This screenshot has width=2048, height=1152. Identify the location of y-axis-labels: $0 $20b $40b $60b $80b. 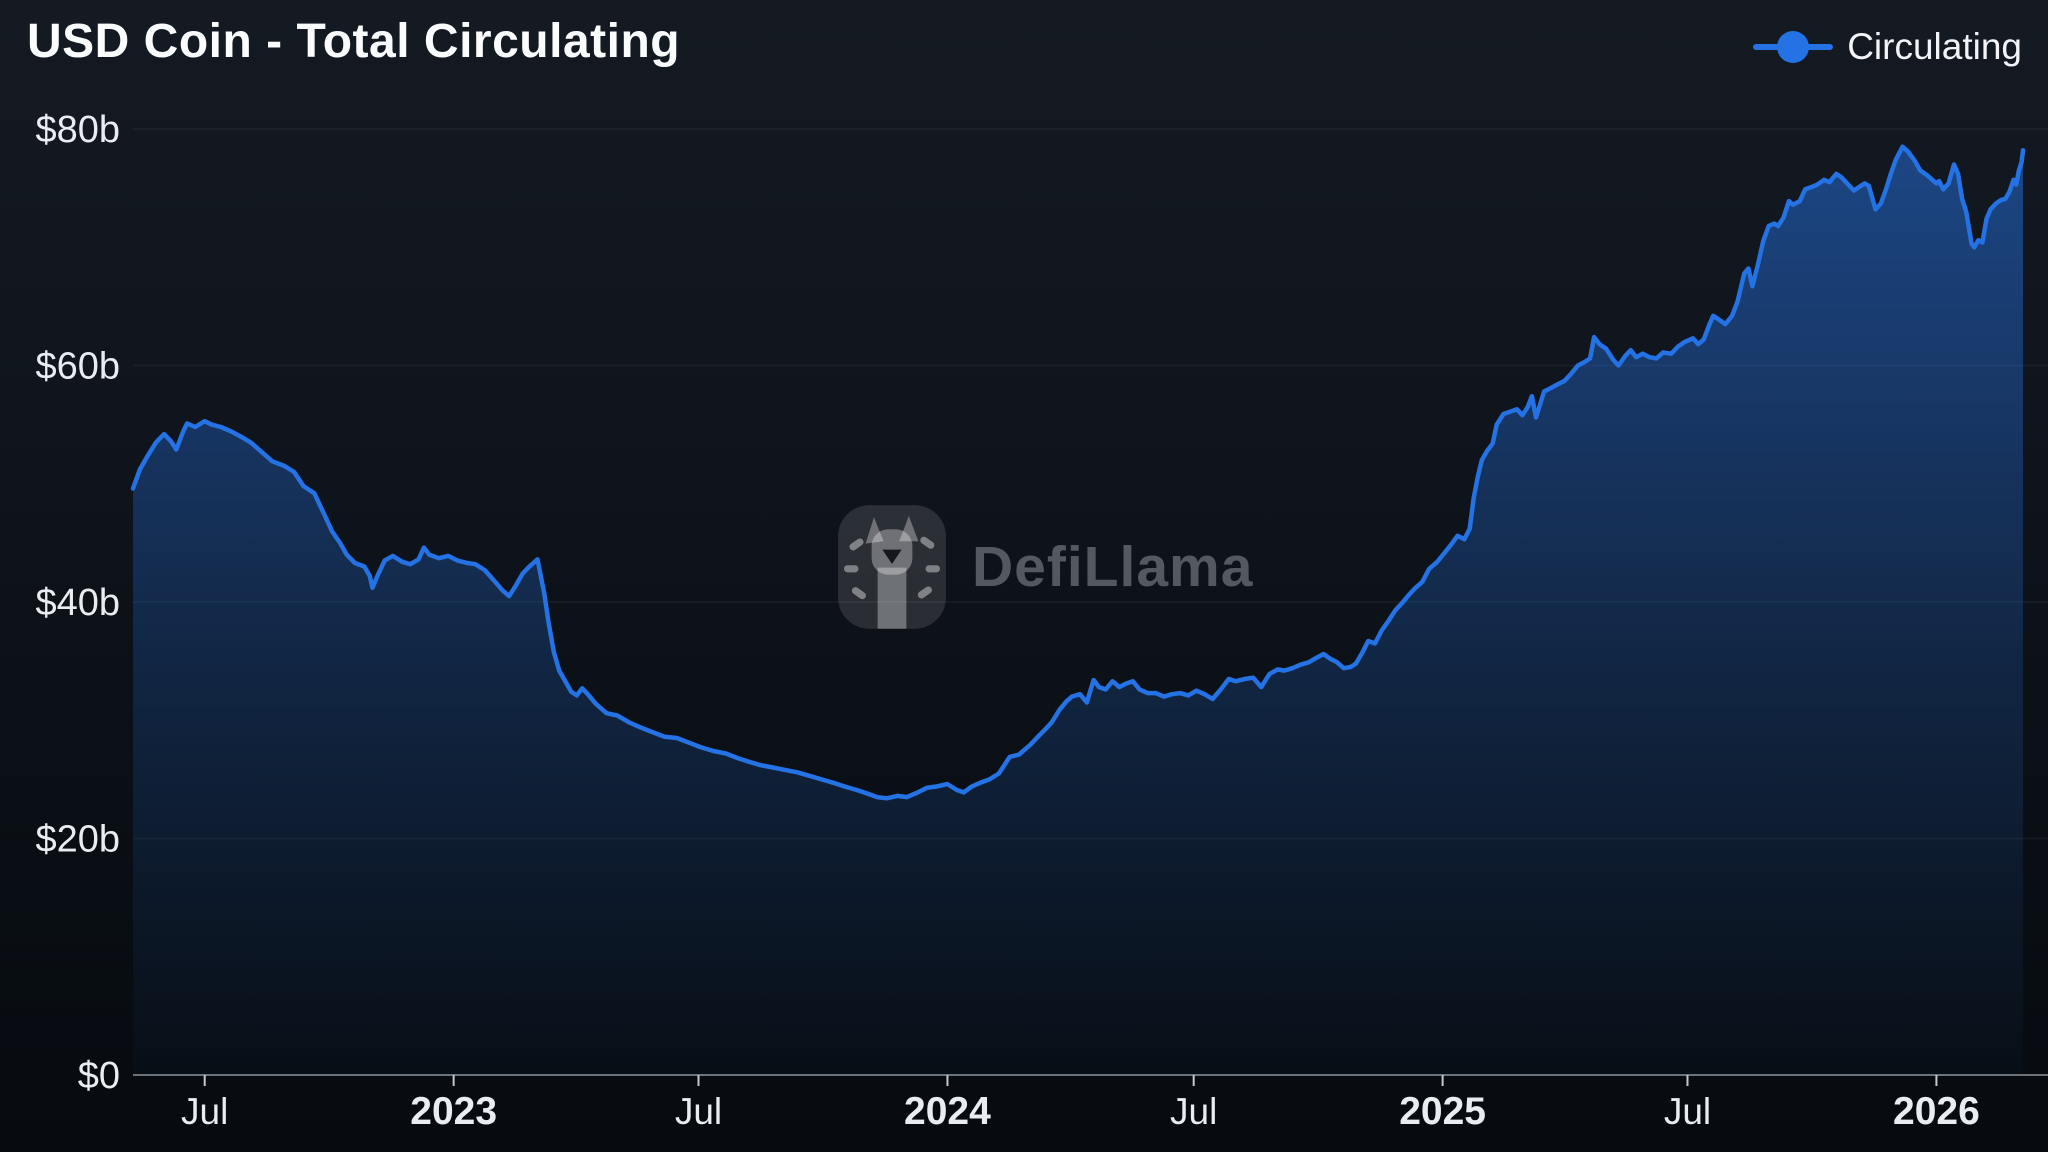
(77, 603).